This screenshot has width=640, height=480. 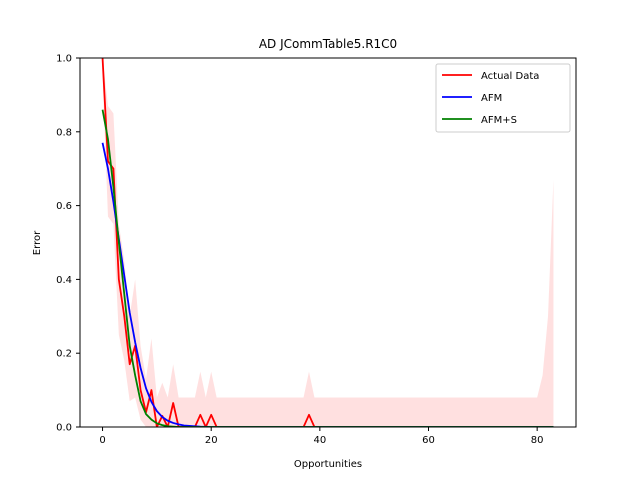 What do you see at coordinates (328, 44) in the screenshot?
I see `chart-title: AD JCommTable5.R1C0` at bounding box center [328, 44].